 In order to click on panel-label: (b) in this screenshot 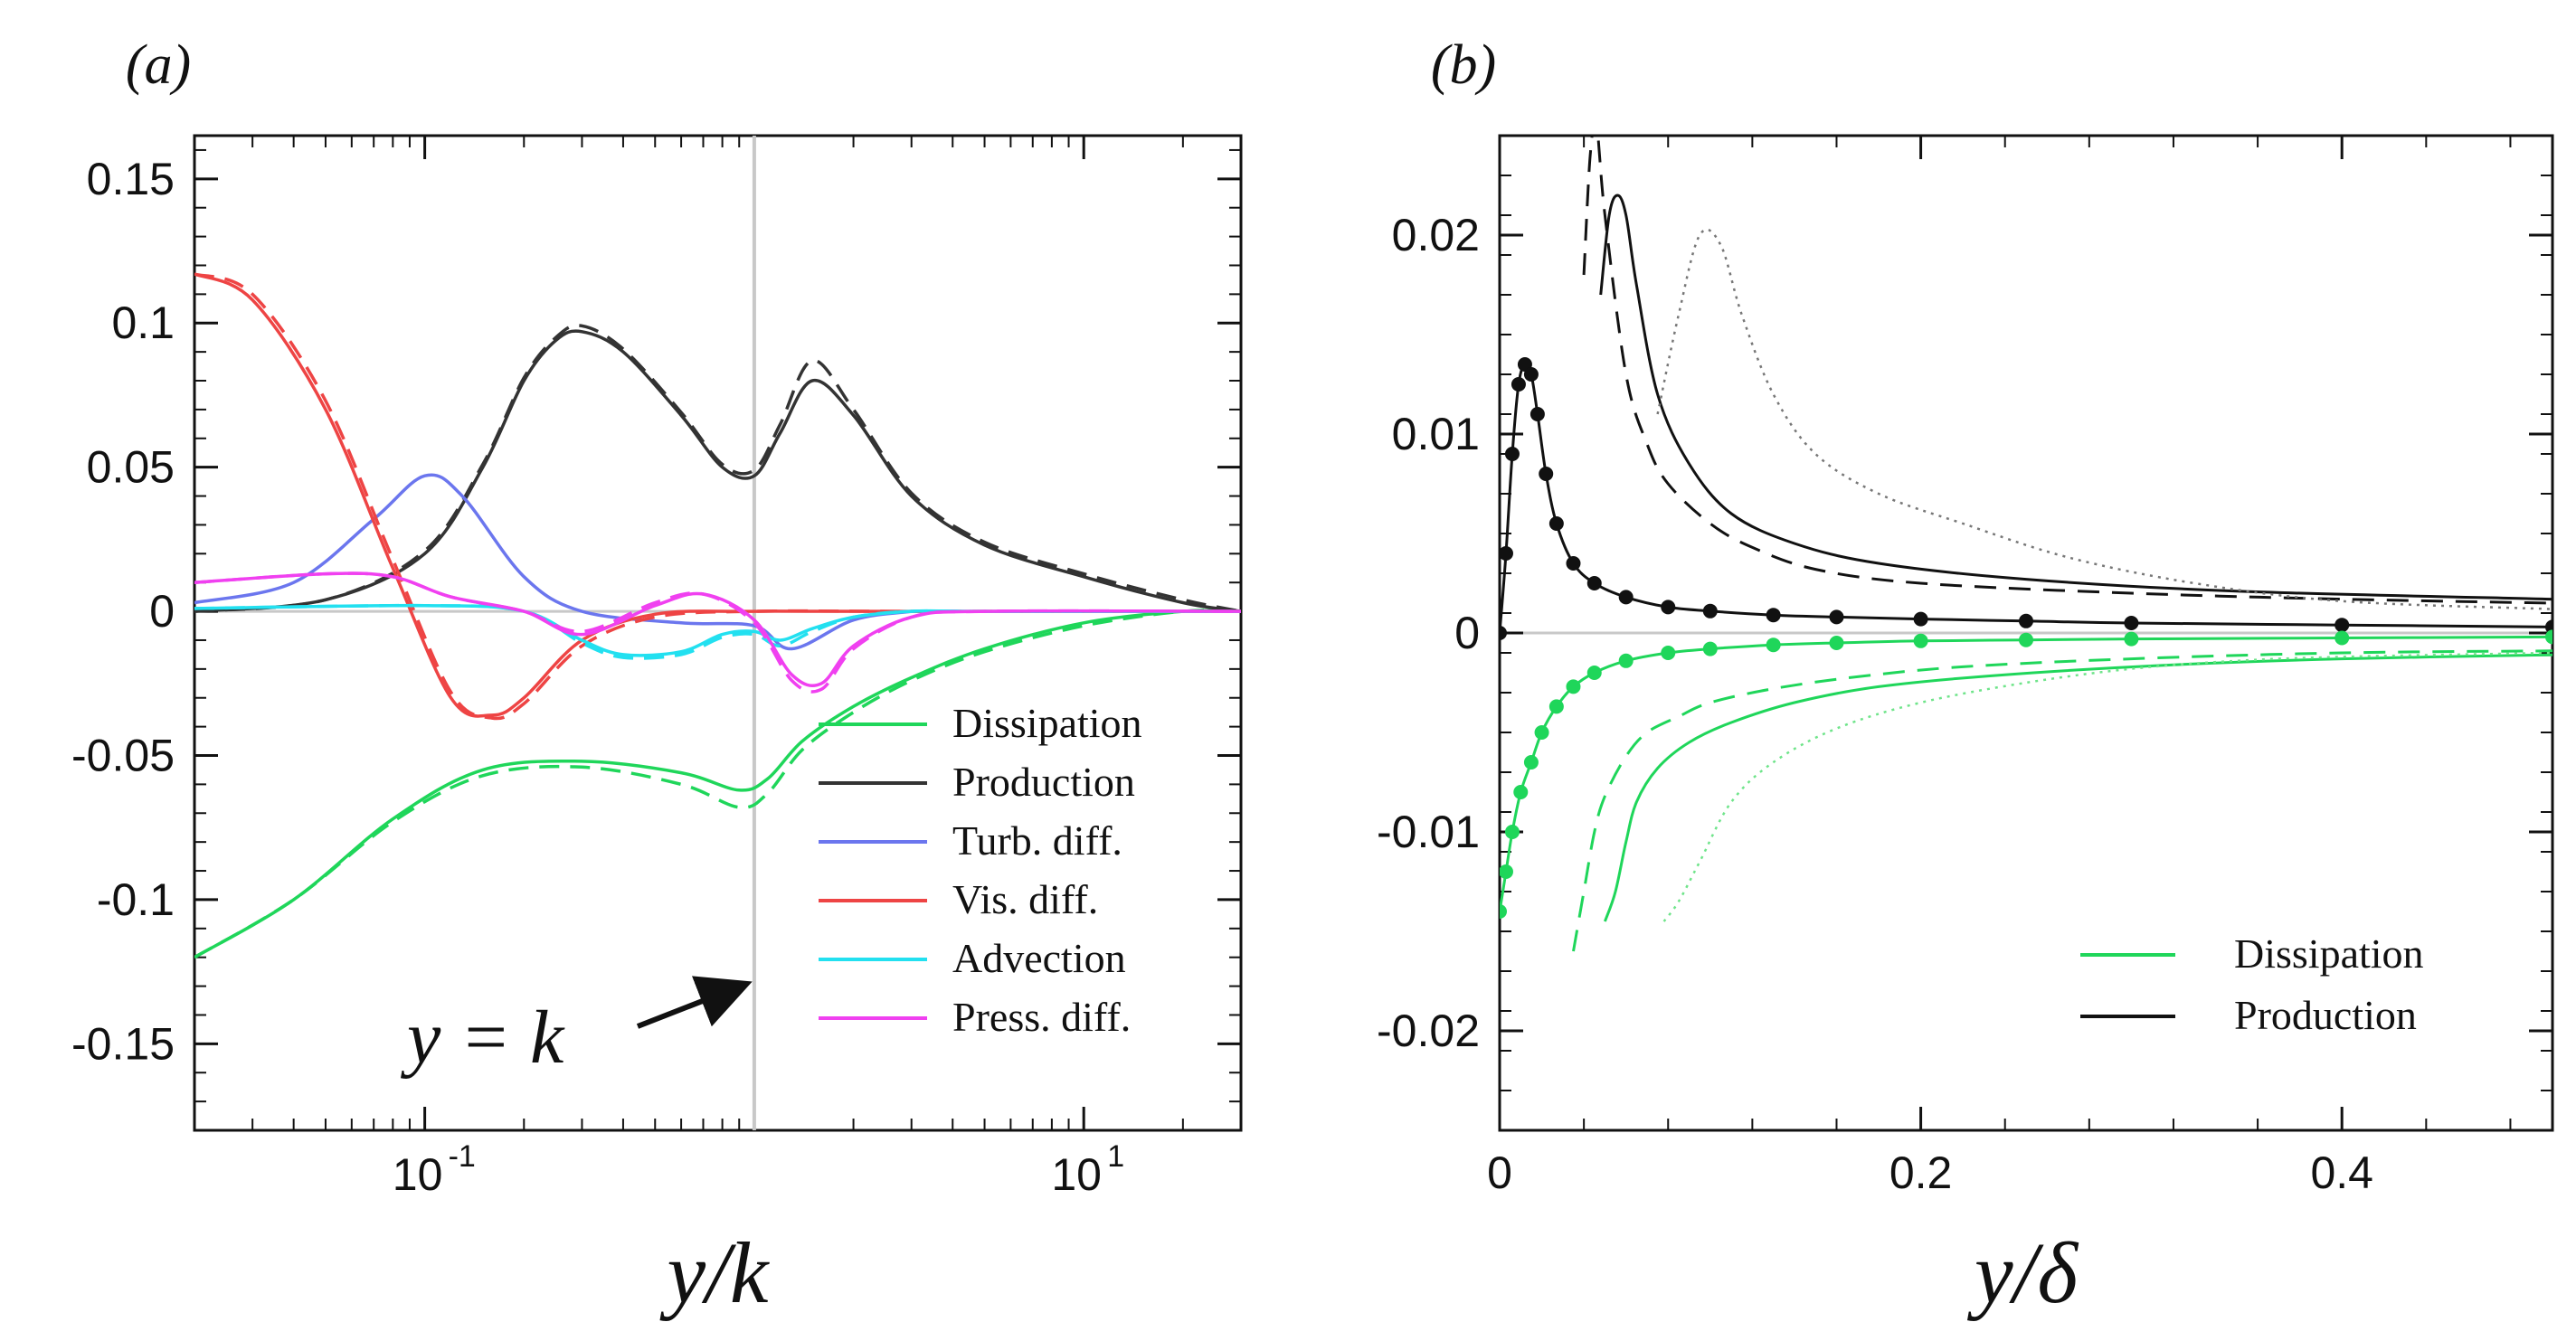, I will do `click(1463, 65)`.